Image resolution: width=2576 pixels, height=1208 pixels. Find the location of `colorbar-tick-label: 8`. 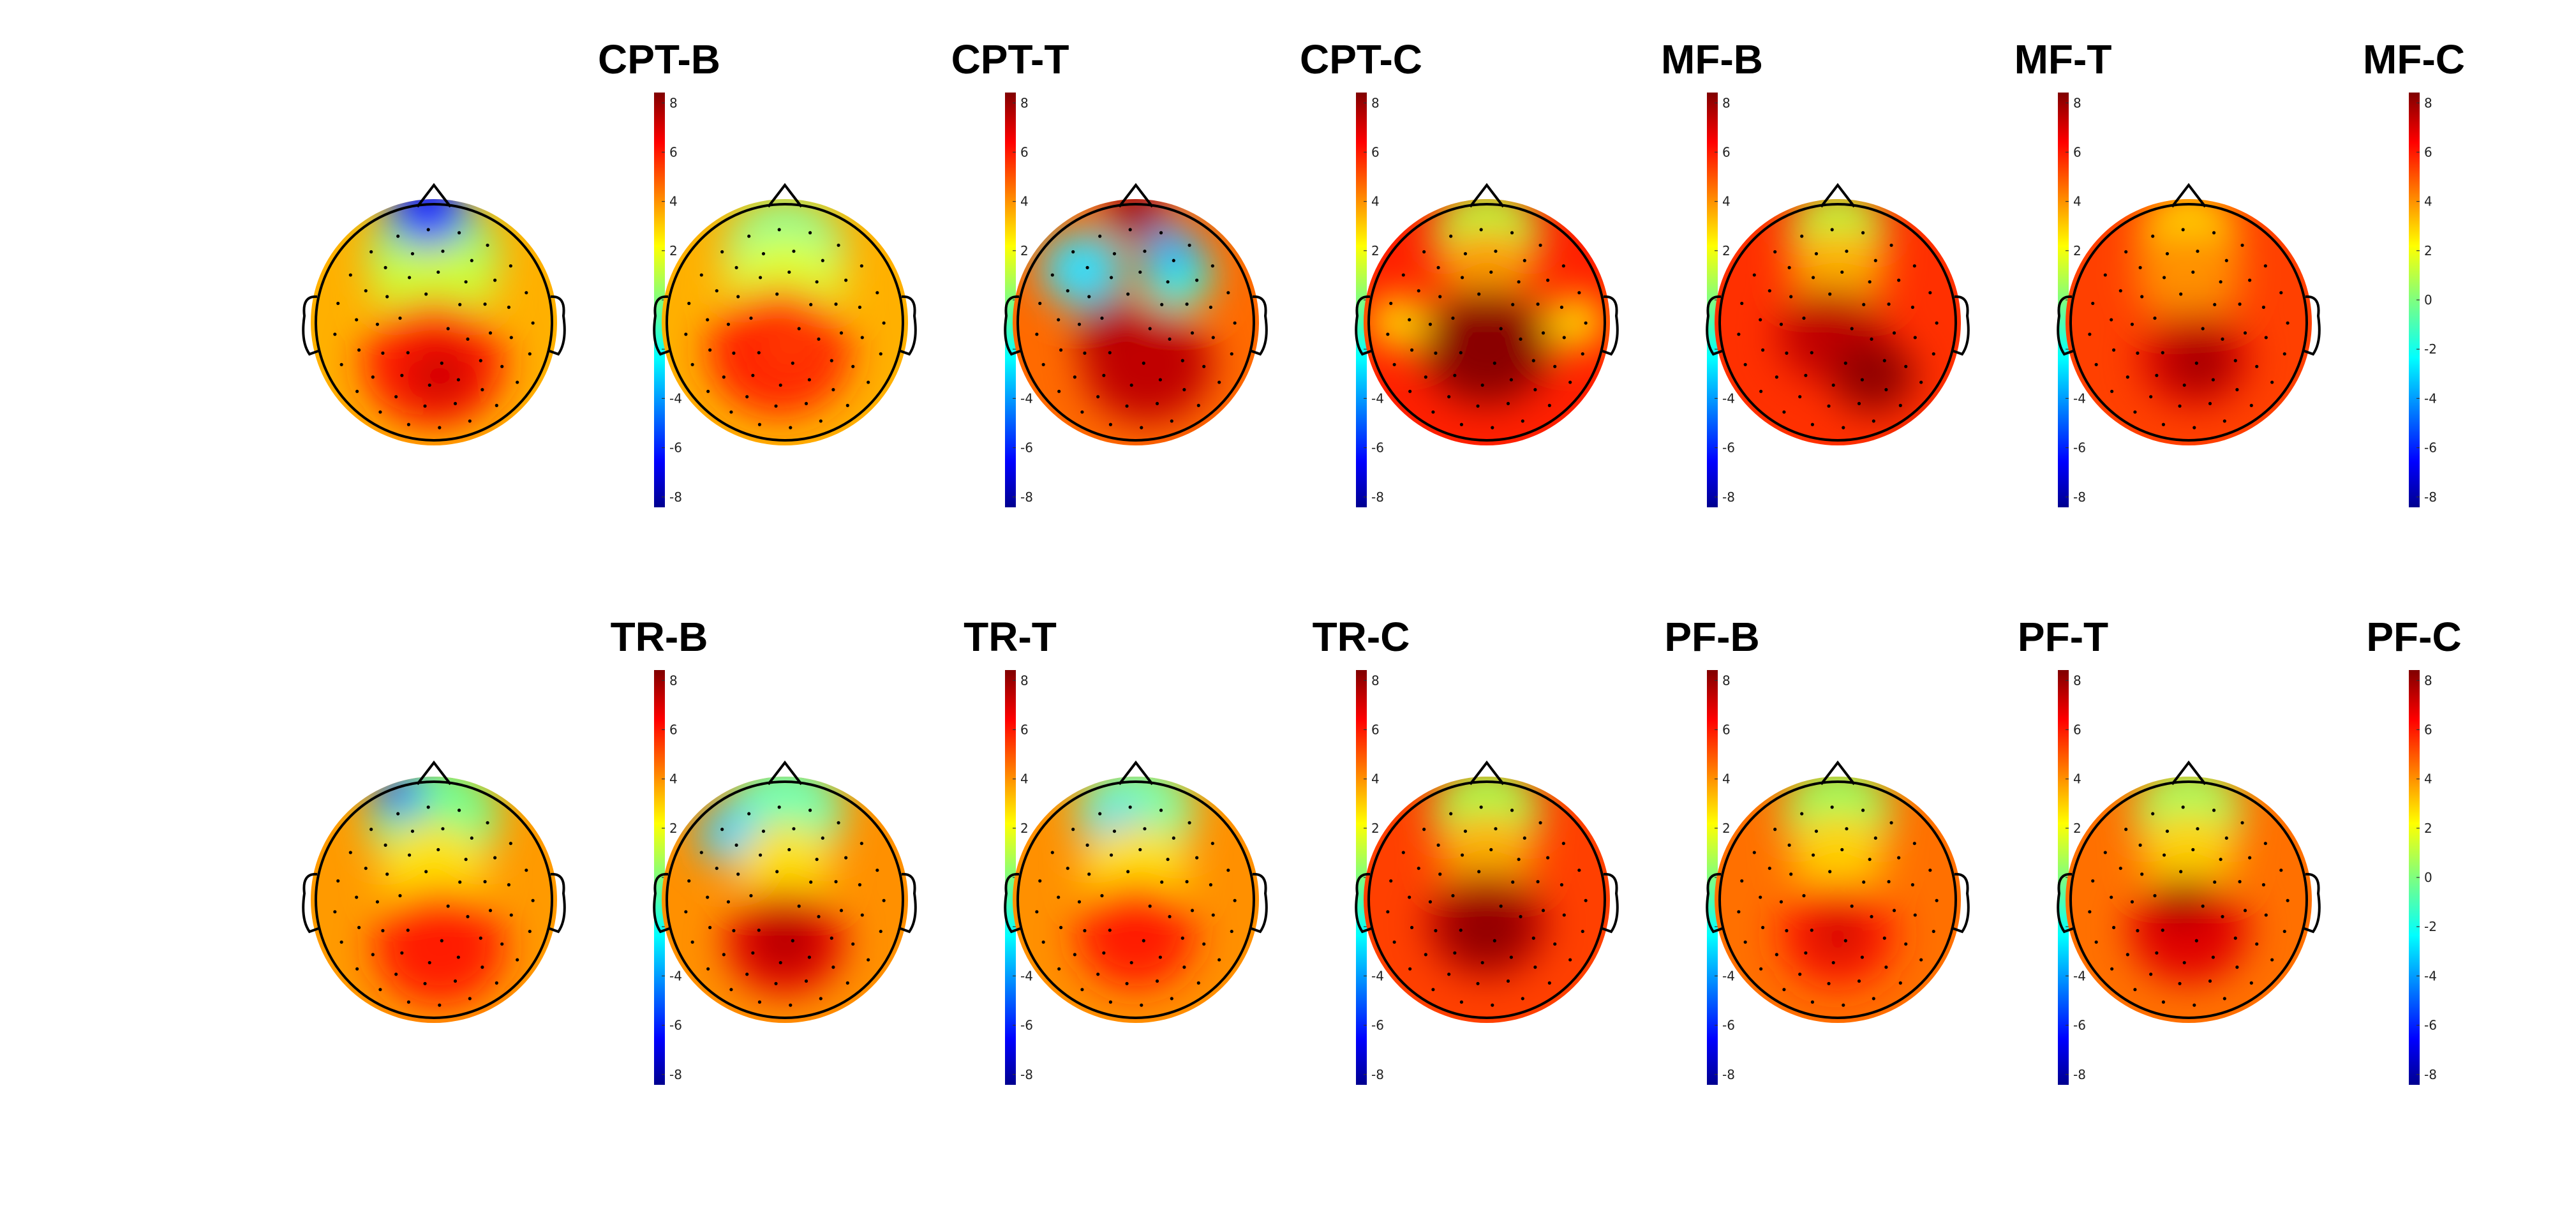

colorbar-tick-label: 8 is located at coordinates (1024, 680).